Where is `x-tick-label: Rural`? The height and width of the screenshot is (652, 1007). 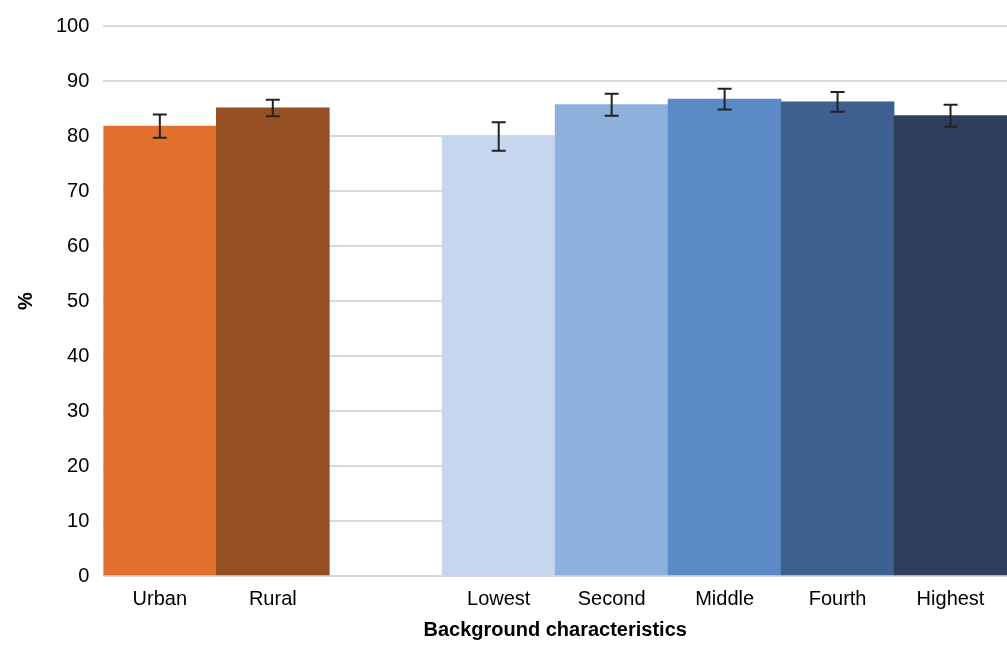
x-tick-label: Rural is located at coordinates (272, 597).